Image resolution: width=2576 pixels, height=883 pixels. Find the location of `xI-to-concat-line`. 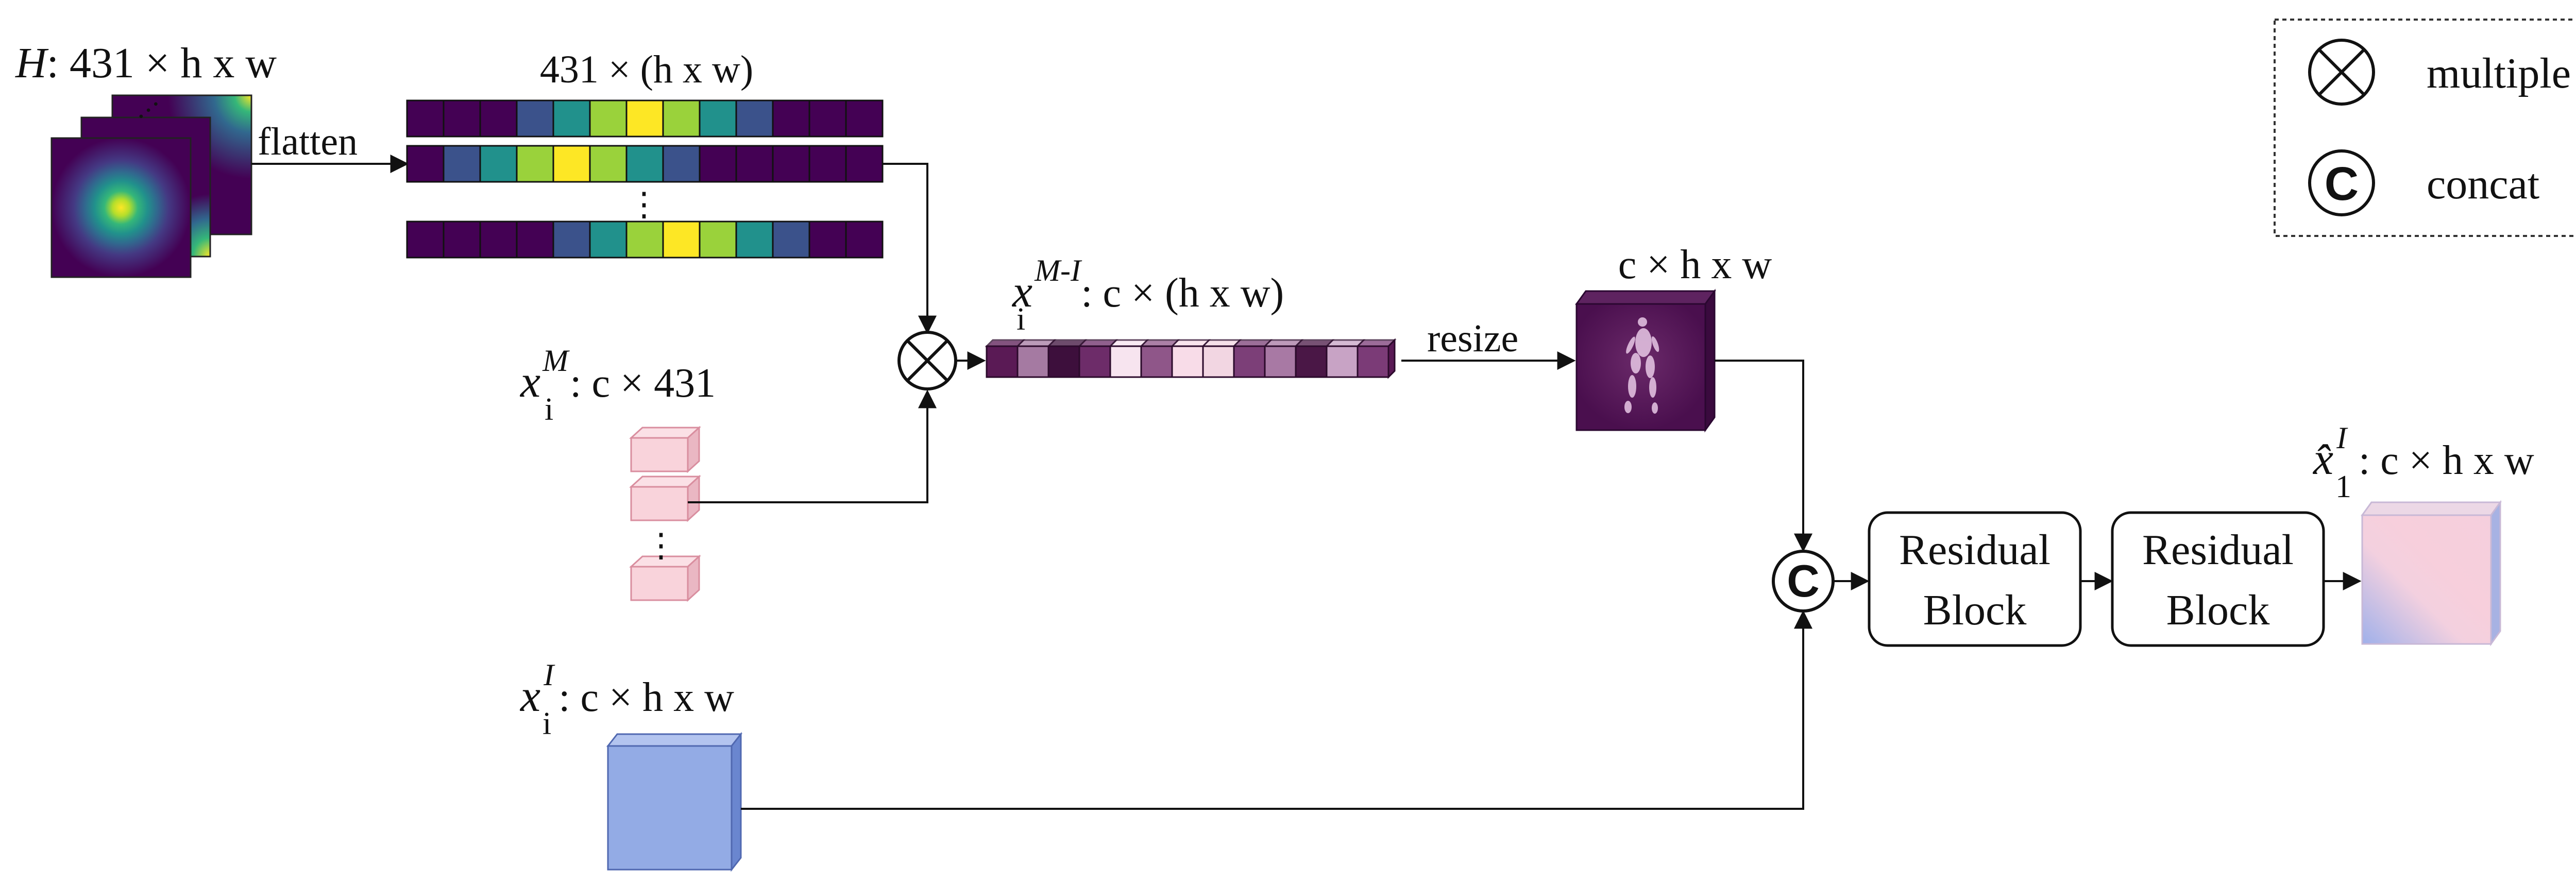

xI-to-concat-line is located at coordinates (1276, 710).